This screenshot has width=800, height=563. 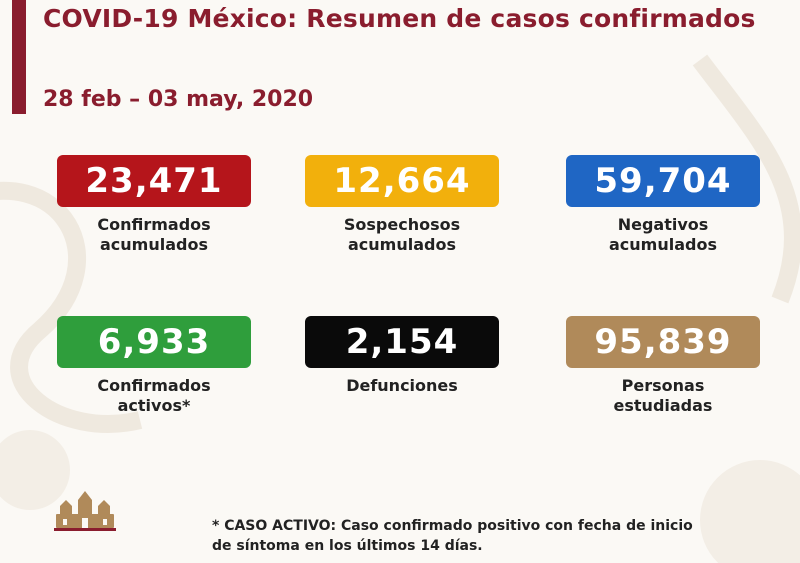 What do you see at coordinates (402, 342) in the screenshot?
I see `stat-value: 2,154` at bounding box center [402, 342].